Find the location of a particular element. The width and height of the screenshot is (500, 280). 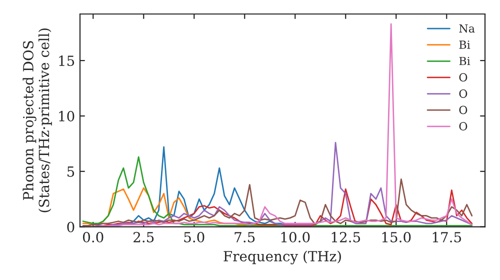

x-tick-label: 7.5 is located at coordinates (244, 237).